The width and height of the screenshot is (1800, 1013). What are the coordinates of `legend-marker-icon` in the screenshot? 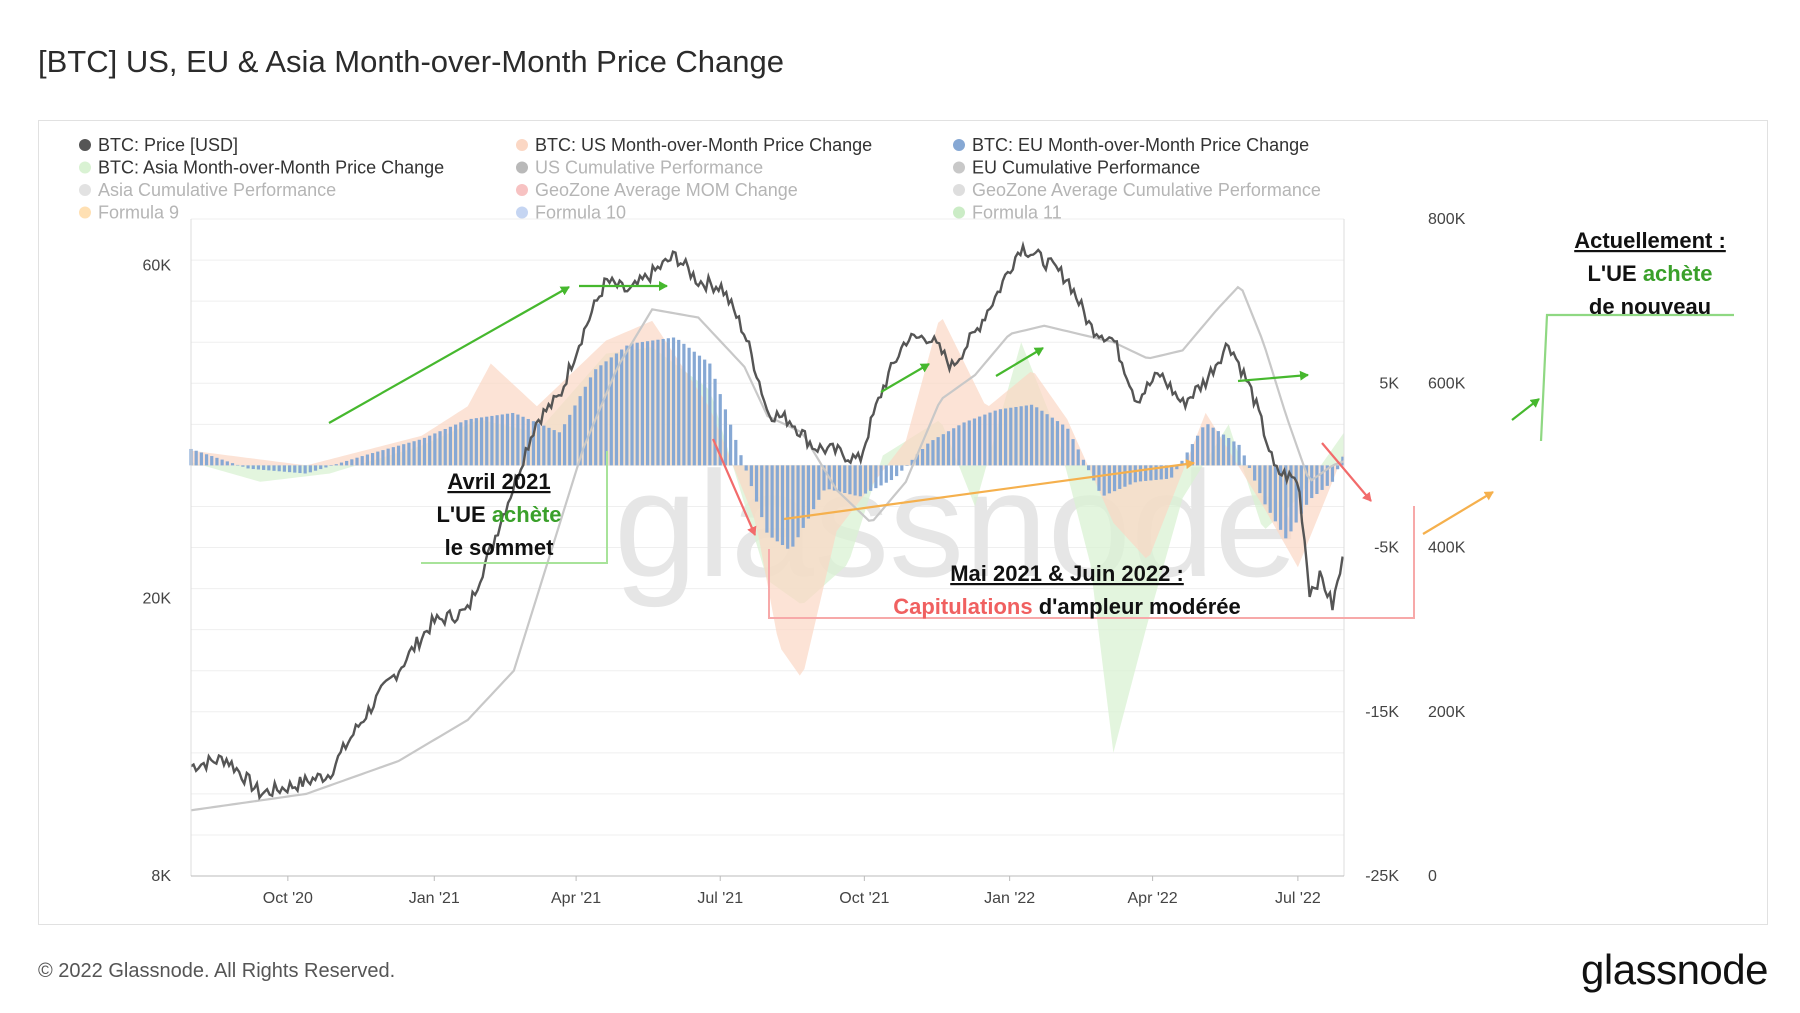 It's located at (522, 167).